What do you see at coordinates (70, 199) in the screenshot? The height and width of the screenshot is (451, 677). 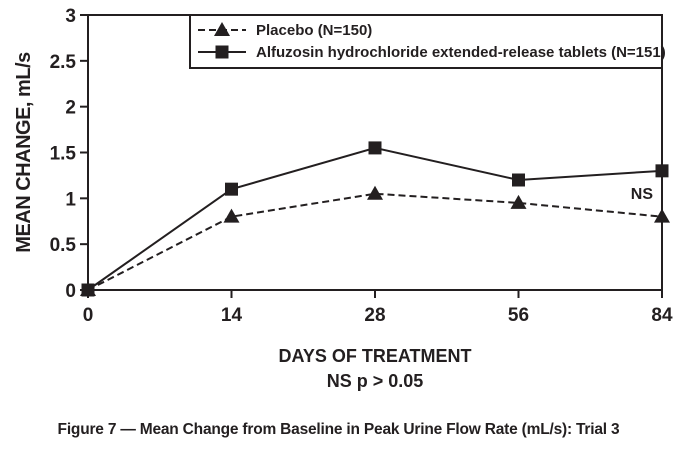 I see `y-tick-label: 1` at bounding box center [70, 199].